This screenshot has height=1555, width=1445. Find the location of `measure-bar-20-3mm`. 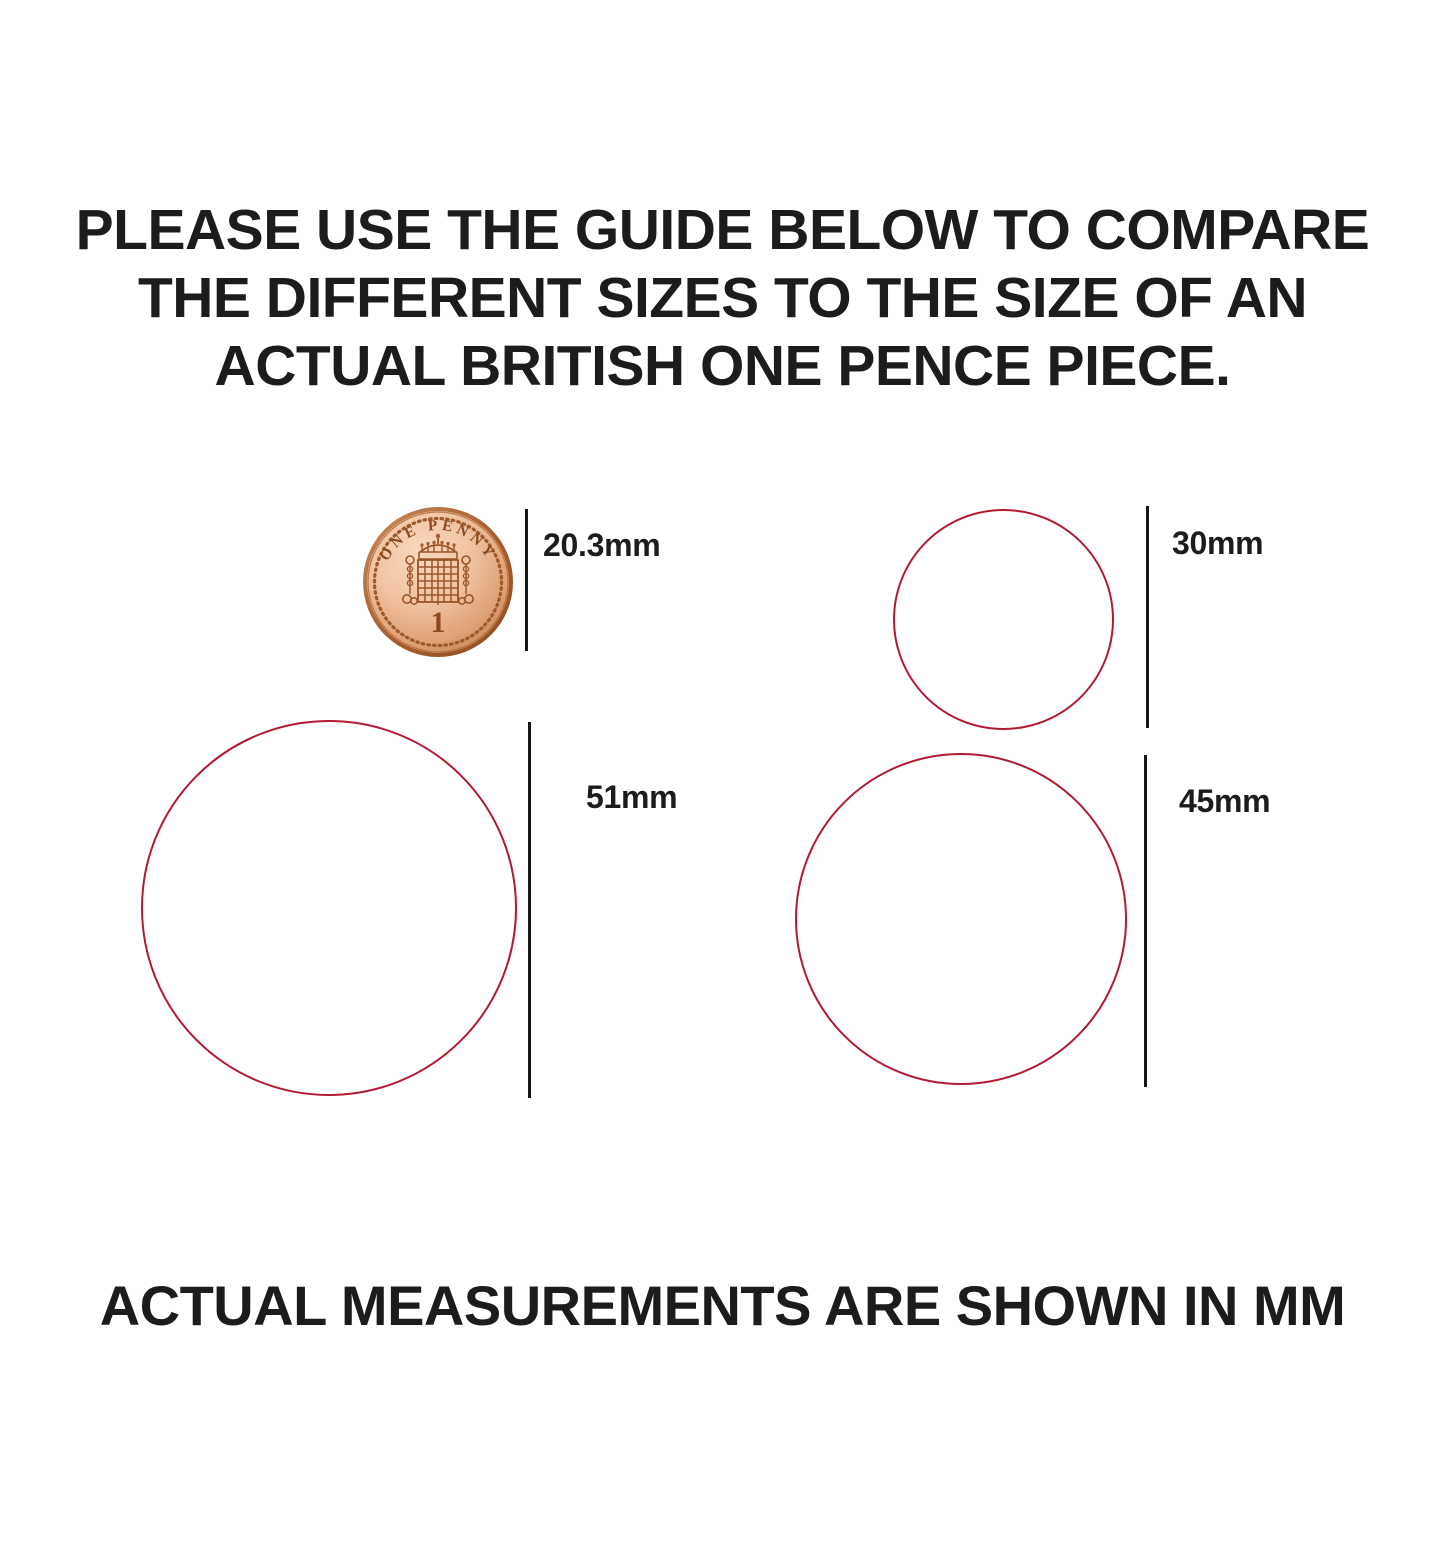

measure-bar-20-3mm is located at coordinates (526, 580).